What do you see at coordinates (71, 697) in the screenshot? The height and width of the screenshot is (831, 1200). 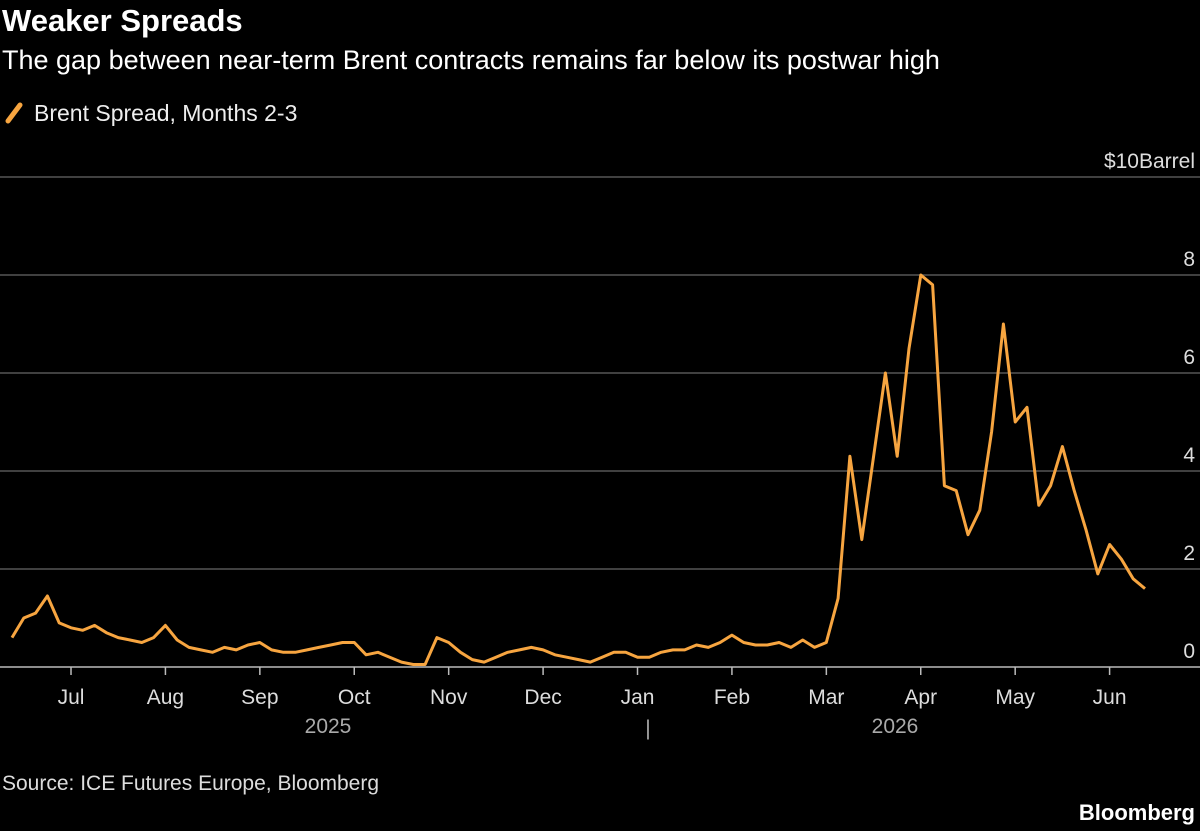 I see `x-tick-label: Jul` at bounding box center [71, 697].